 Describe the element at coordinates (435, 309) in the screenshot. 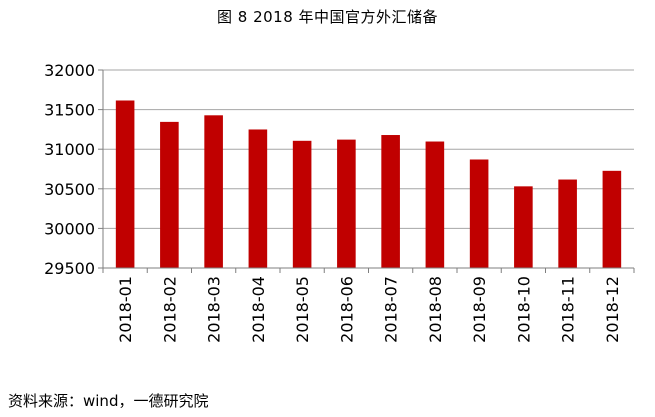

I see `x-tick-label: 2018-08` at that location.